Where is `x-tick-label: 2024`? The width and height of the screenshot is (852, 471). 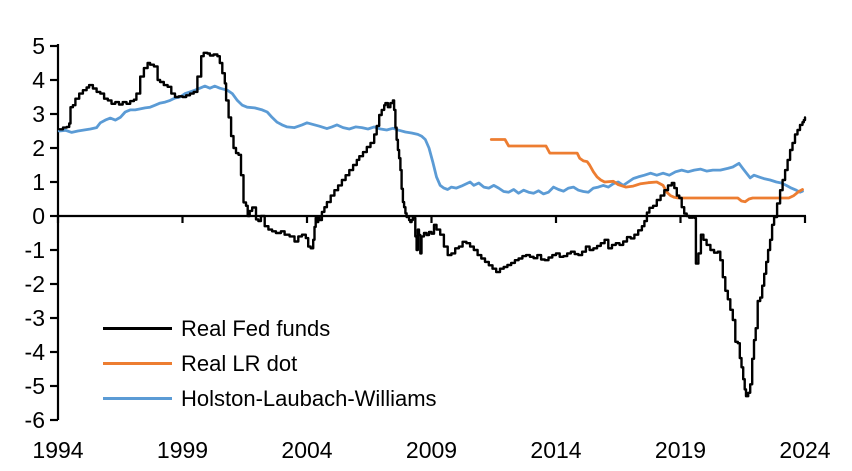 x-tick-label: 2024 is located at coordinates (804, 450).